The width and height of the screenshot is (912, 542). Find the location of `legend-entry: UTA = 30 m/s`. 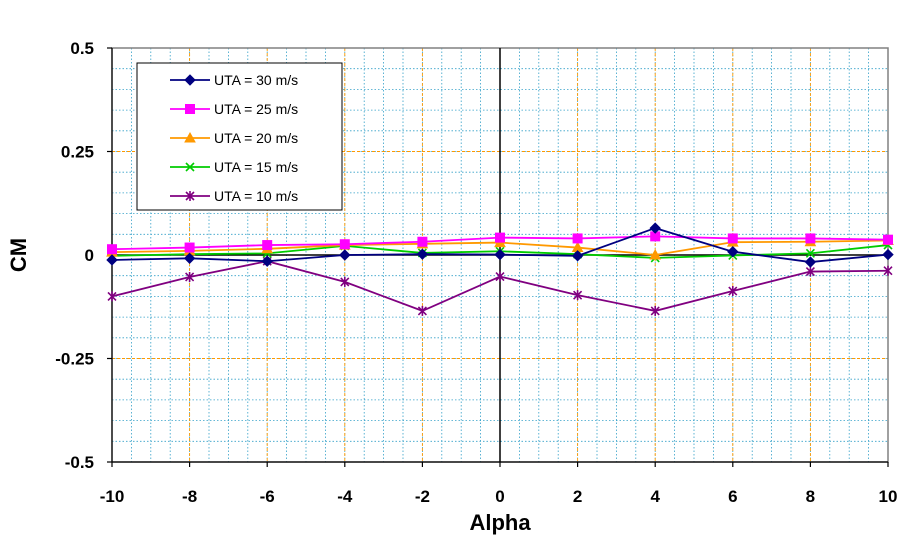

legend-entry: UTA = 30 m/s is located at coordinates (234, 80).